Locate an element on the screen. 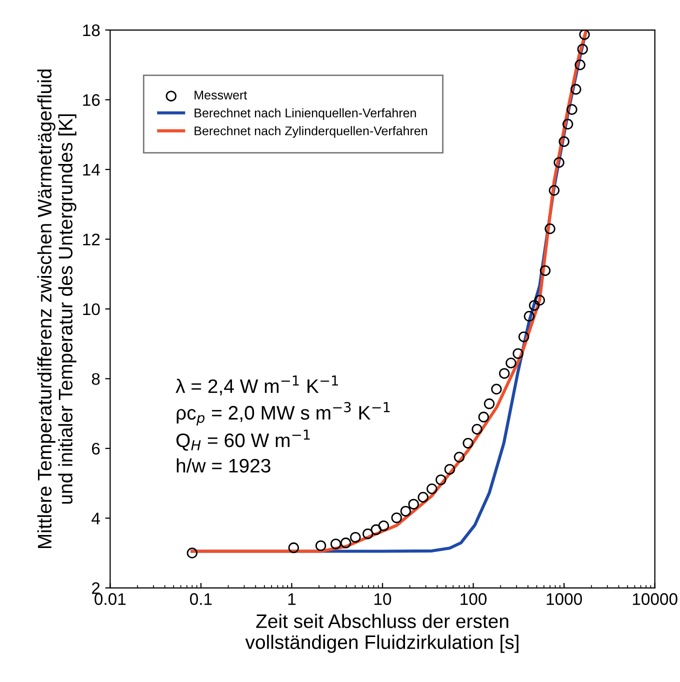 The height and width of the screenshot is (682, 680). annotation: λ = 2,4 W m$^{−1}$ K$^{−1}$ is located at coordinates (257, 386).